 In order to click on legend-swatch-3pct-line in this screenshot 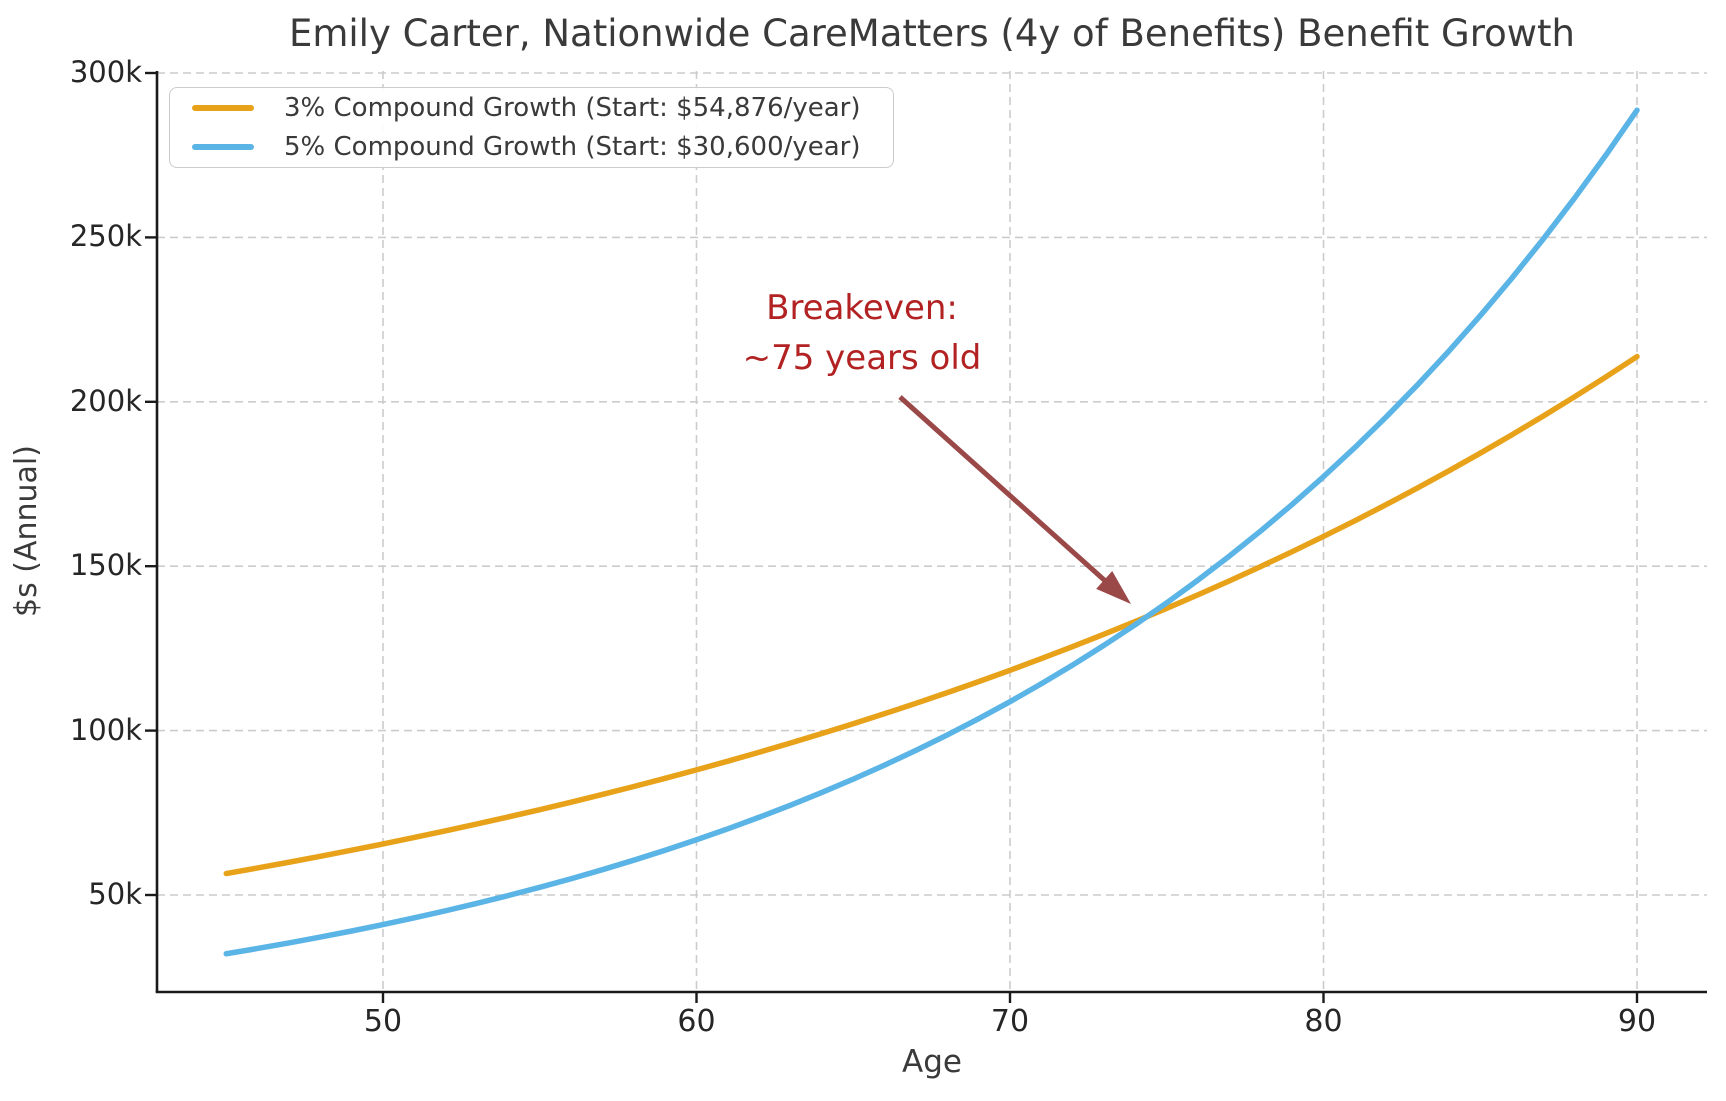, I will do `click(223, 107)`.